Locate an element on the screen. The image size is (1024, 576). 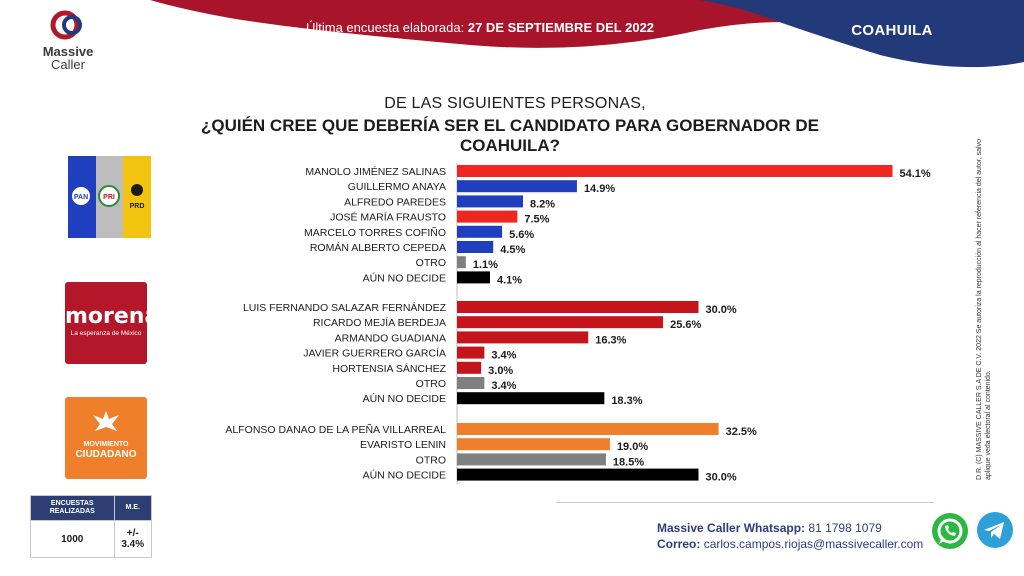
morena-logo: morena La esperanza de México is located at coordinates (112, 323).